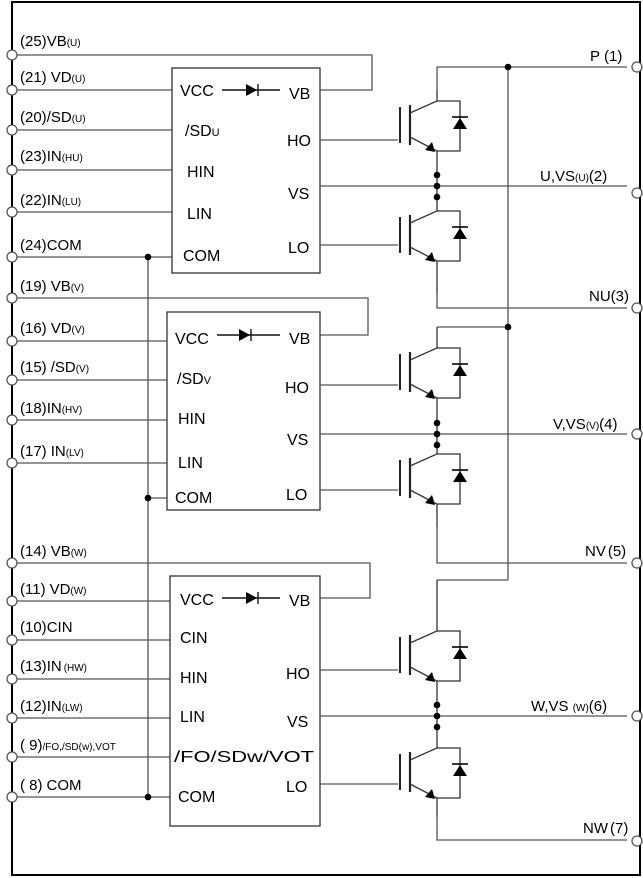 The image size is (643, 878). Describe the element at coordinates (573, 176) in the screenshot. I see `pin-2-label: U,VS(U)(2)` at that location.